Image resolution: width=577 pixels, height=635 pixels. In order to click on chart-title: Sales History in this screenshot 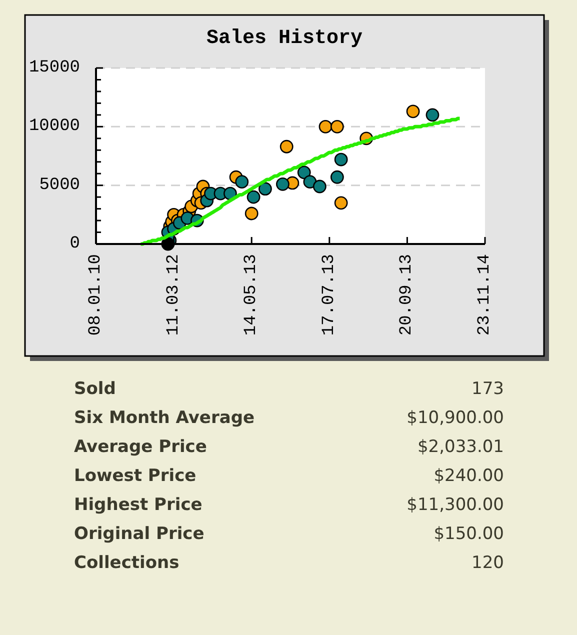, I will do `click(284, 38)`.